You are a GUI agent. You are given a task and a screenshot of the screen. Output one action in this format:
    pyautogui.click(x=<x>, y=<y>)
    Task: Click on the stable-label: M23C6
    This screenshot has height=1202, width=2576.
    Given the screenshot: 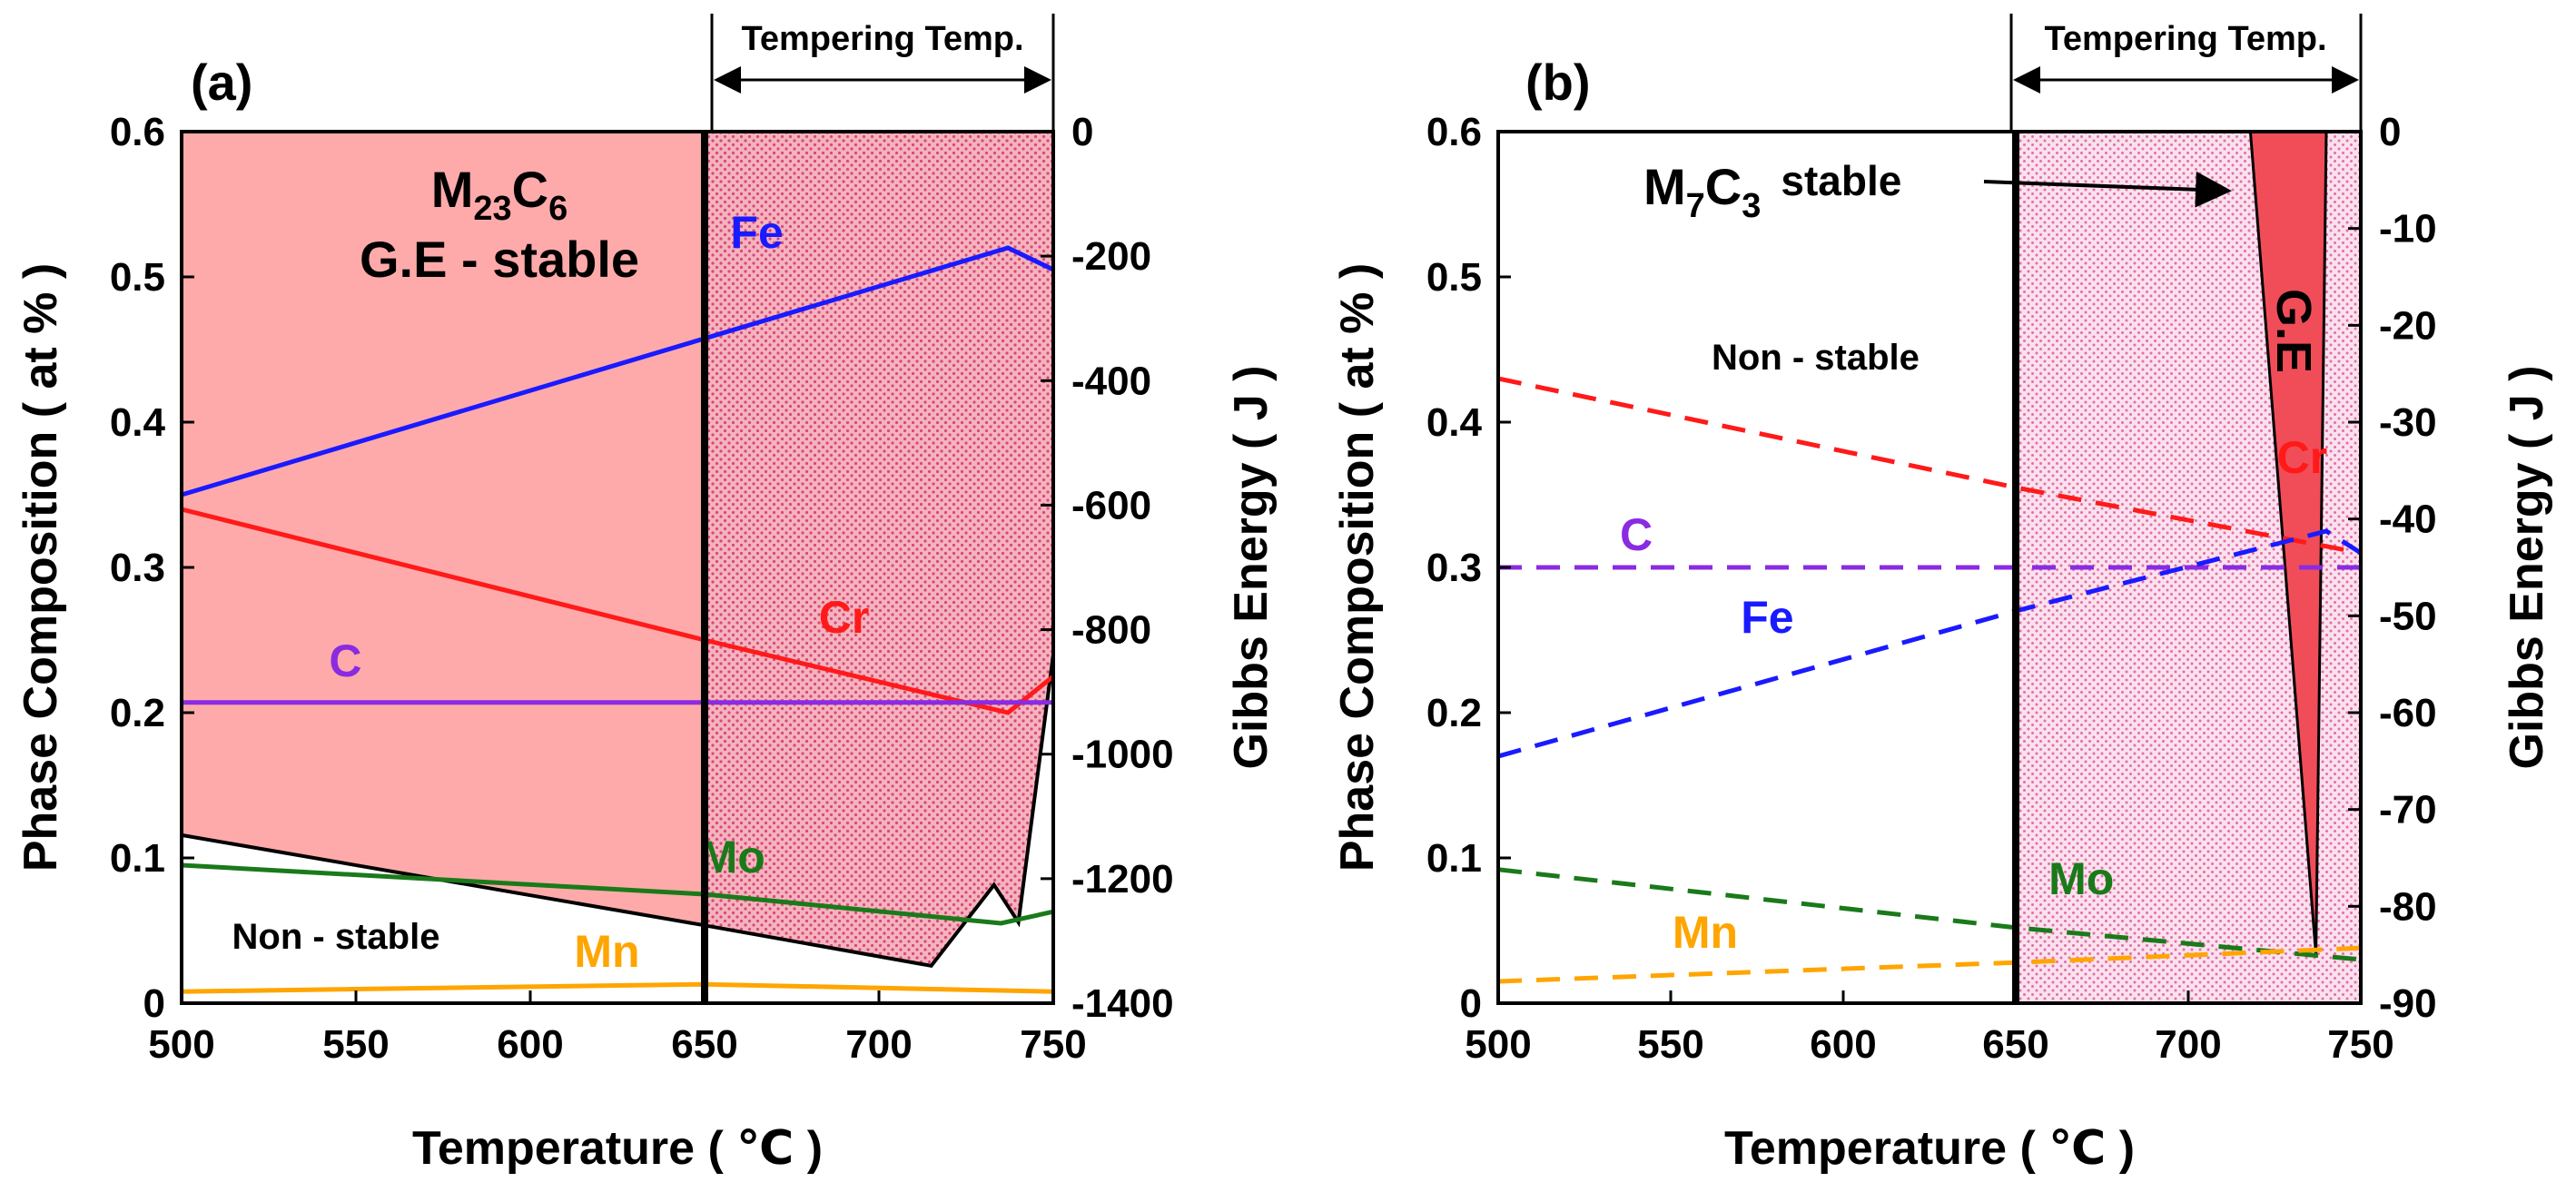 What is the action you would take?
    pyautogui.click(x=499, y=194)
    